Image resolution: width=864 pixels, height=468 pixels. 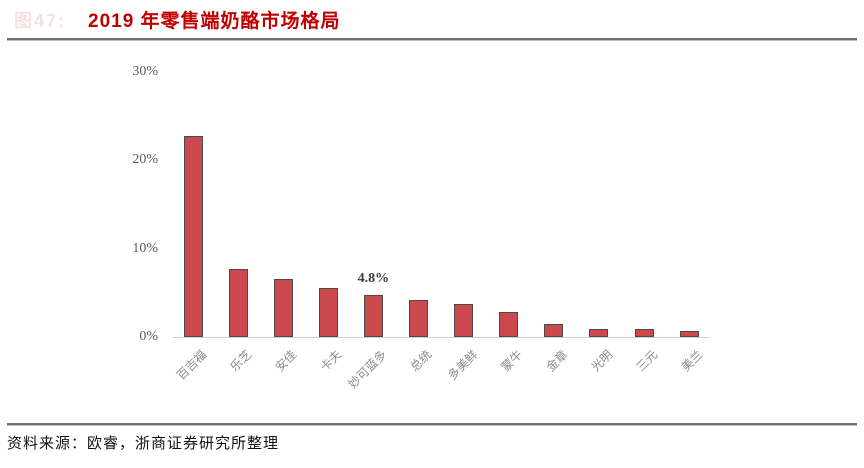 What do you see at coordinates (143, 444) in the screenshot?
I see `source-attribution: 资料来源：欧睿，浙商证券研究所整理` at bounding box center [143, 444].